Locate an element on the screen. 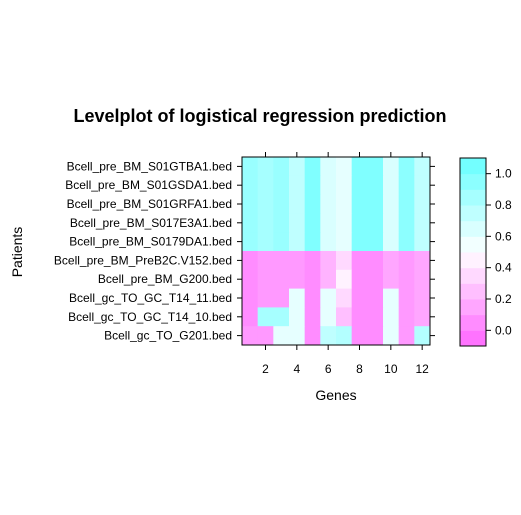 This screenshot has height=515, width=521. colorbar-tick-label: 1.0 is located at coordinates (503, 174).